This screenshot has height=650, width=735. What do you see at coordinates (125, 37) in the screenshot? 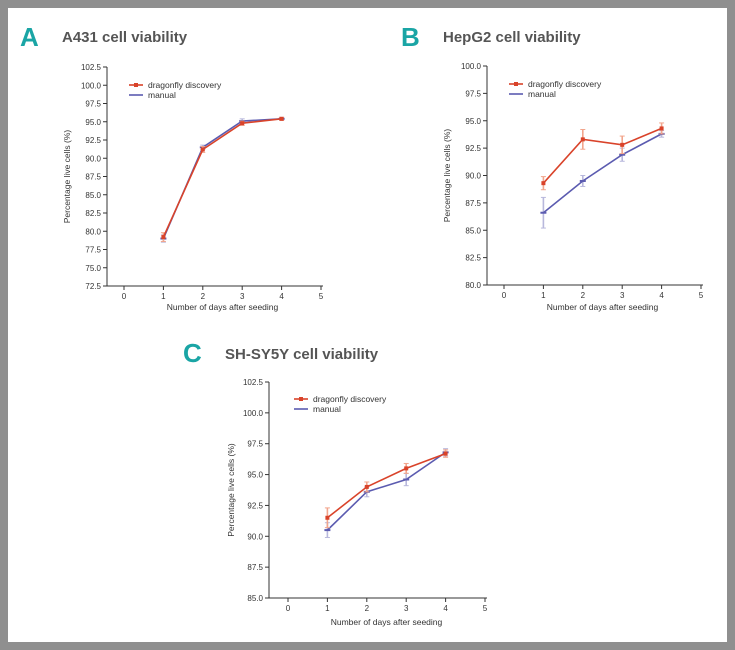
I see `chart-title: A431 cell viability` at bounding box center [125, 37].